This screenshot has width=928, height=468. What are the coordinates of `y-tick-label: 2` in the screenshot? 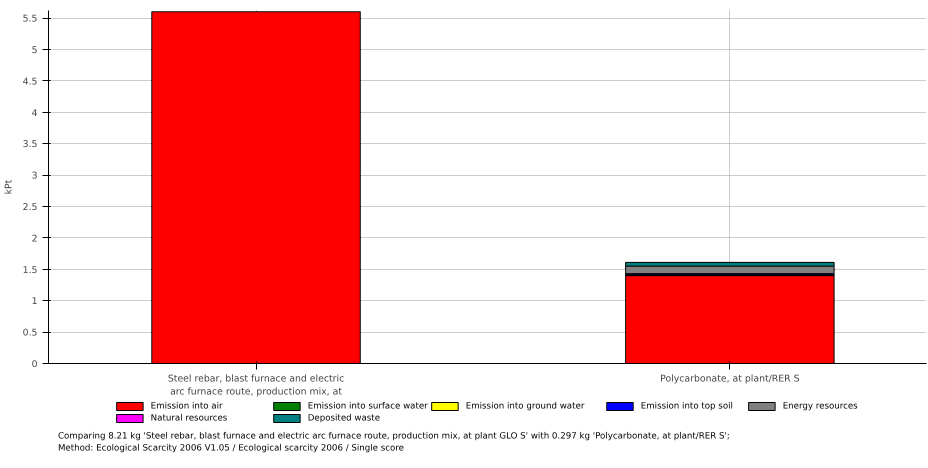 It's located at (35, 238).